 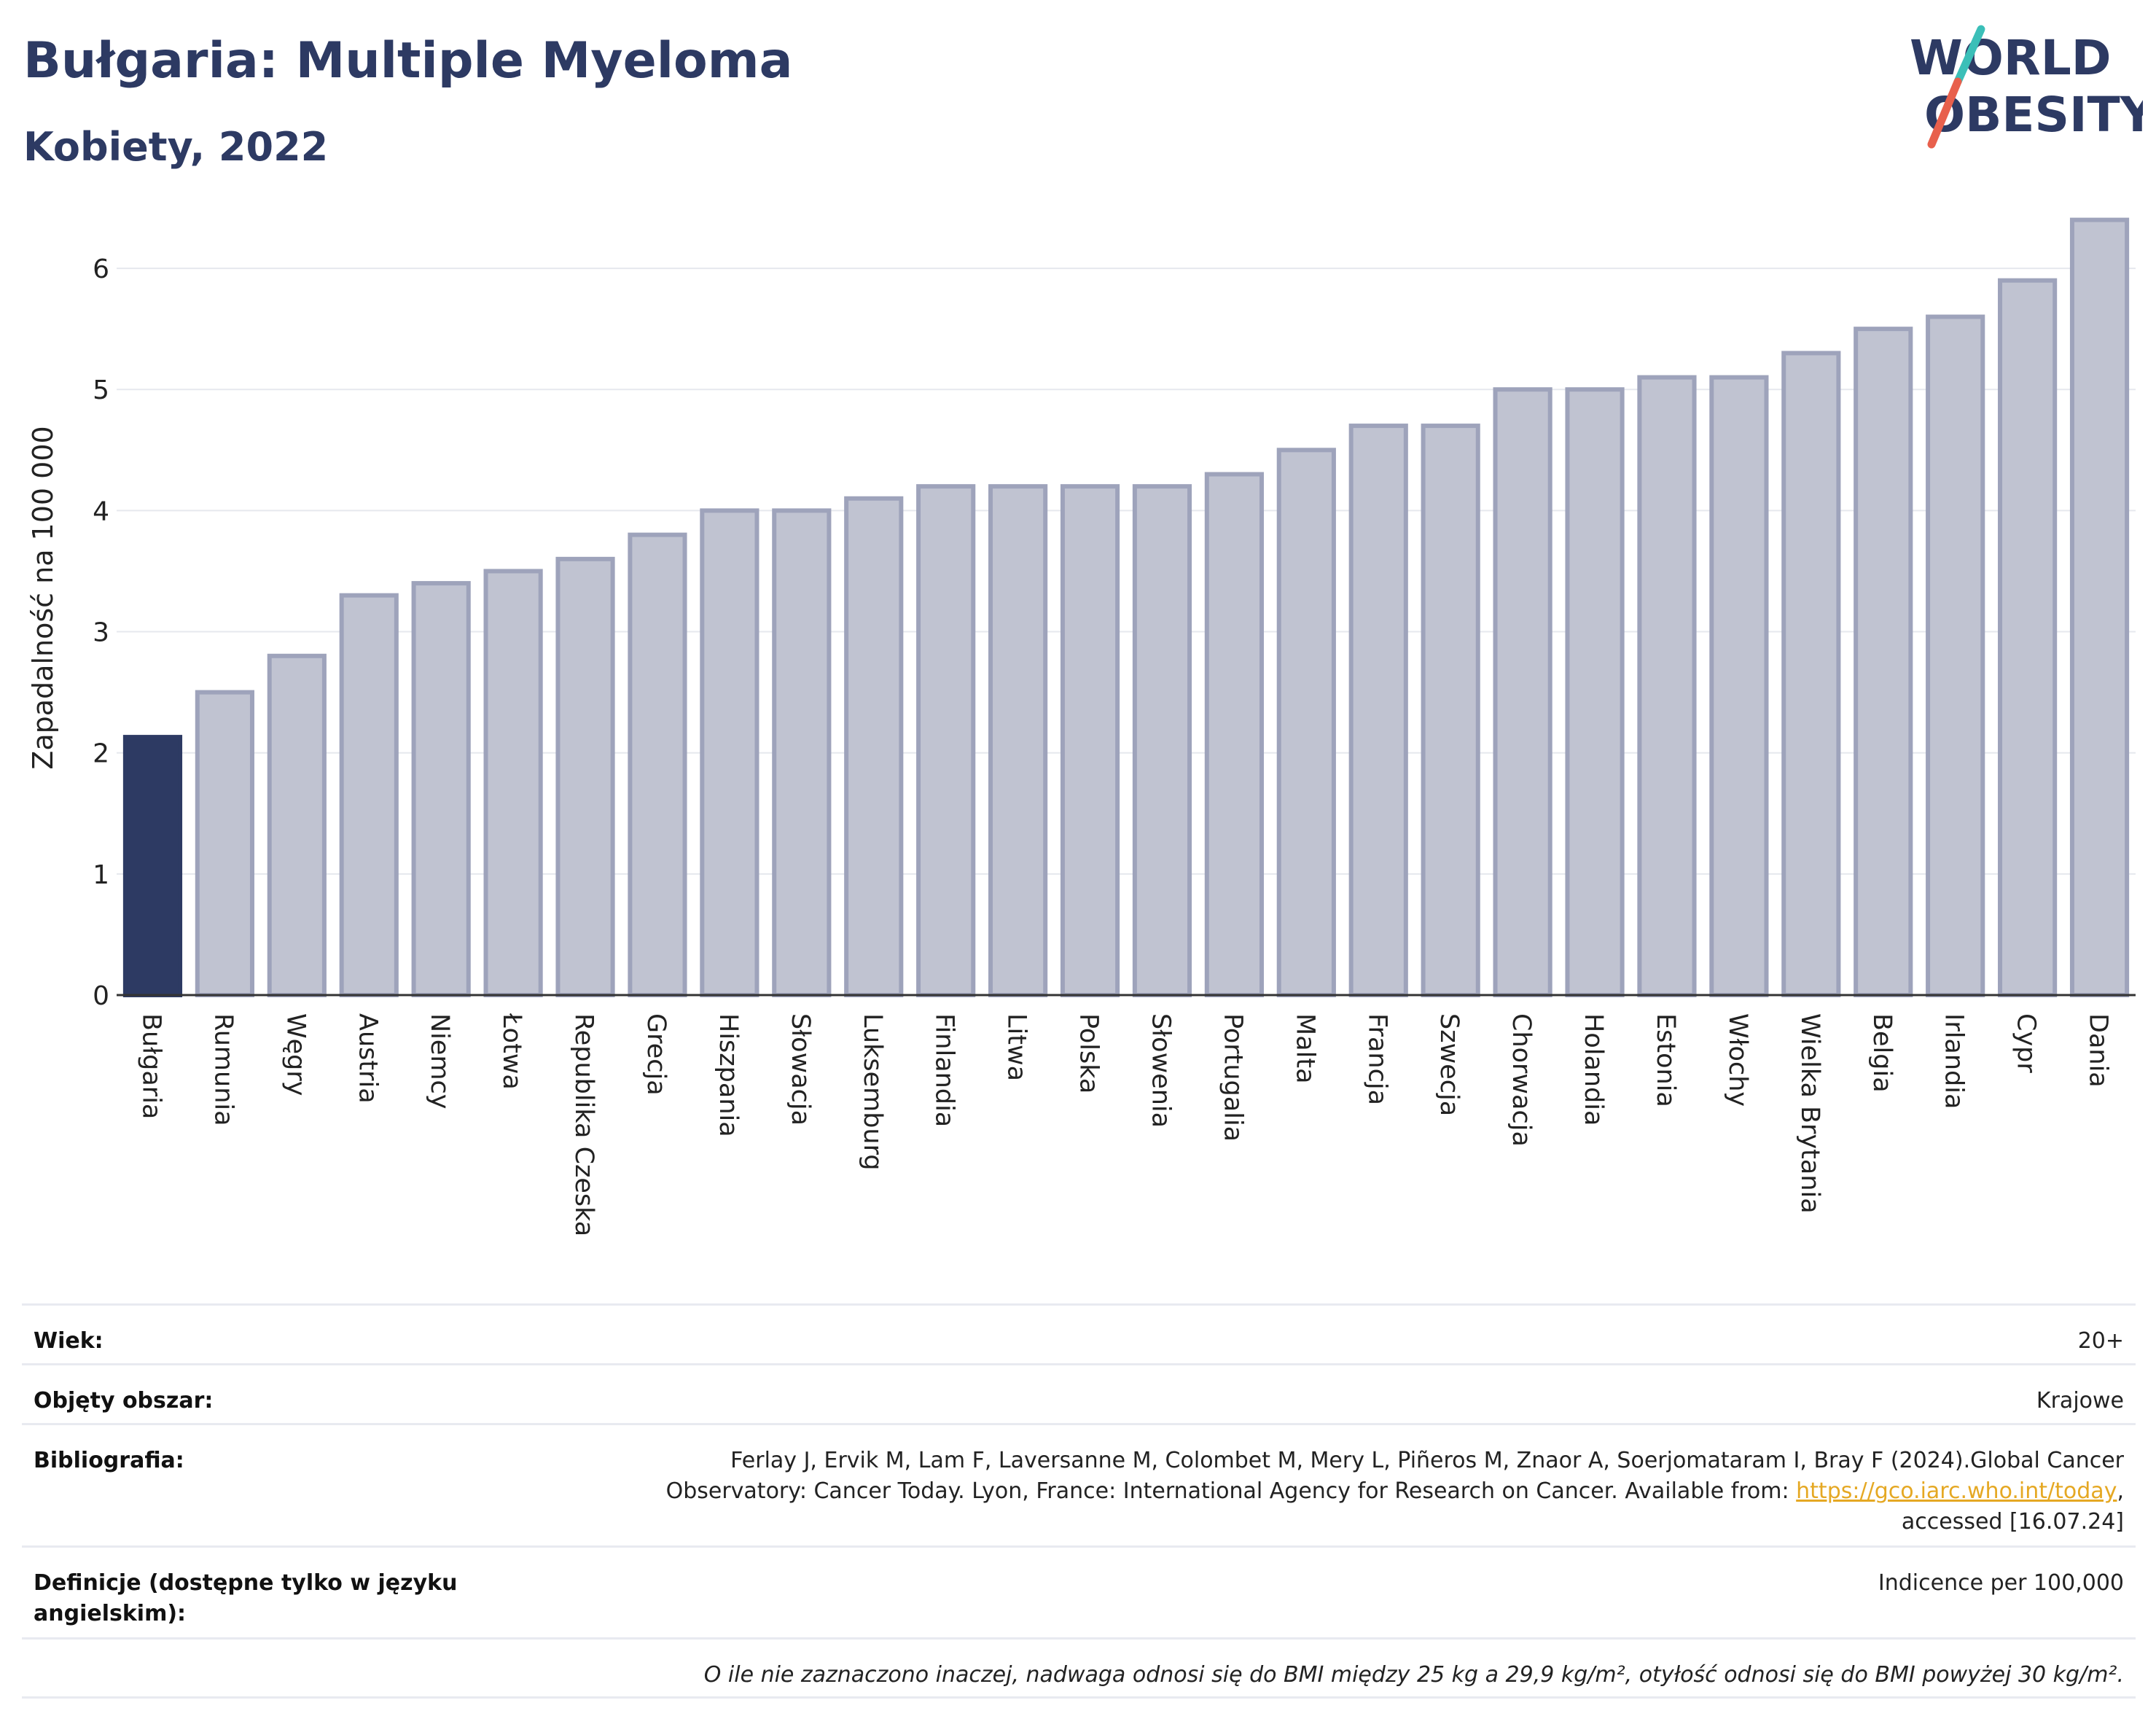 I want to click on y-axis-ticks: 0 1 2 3 4 5 6, so click(x=101, y=632).